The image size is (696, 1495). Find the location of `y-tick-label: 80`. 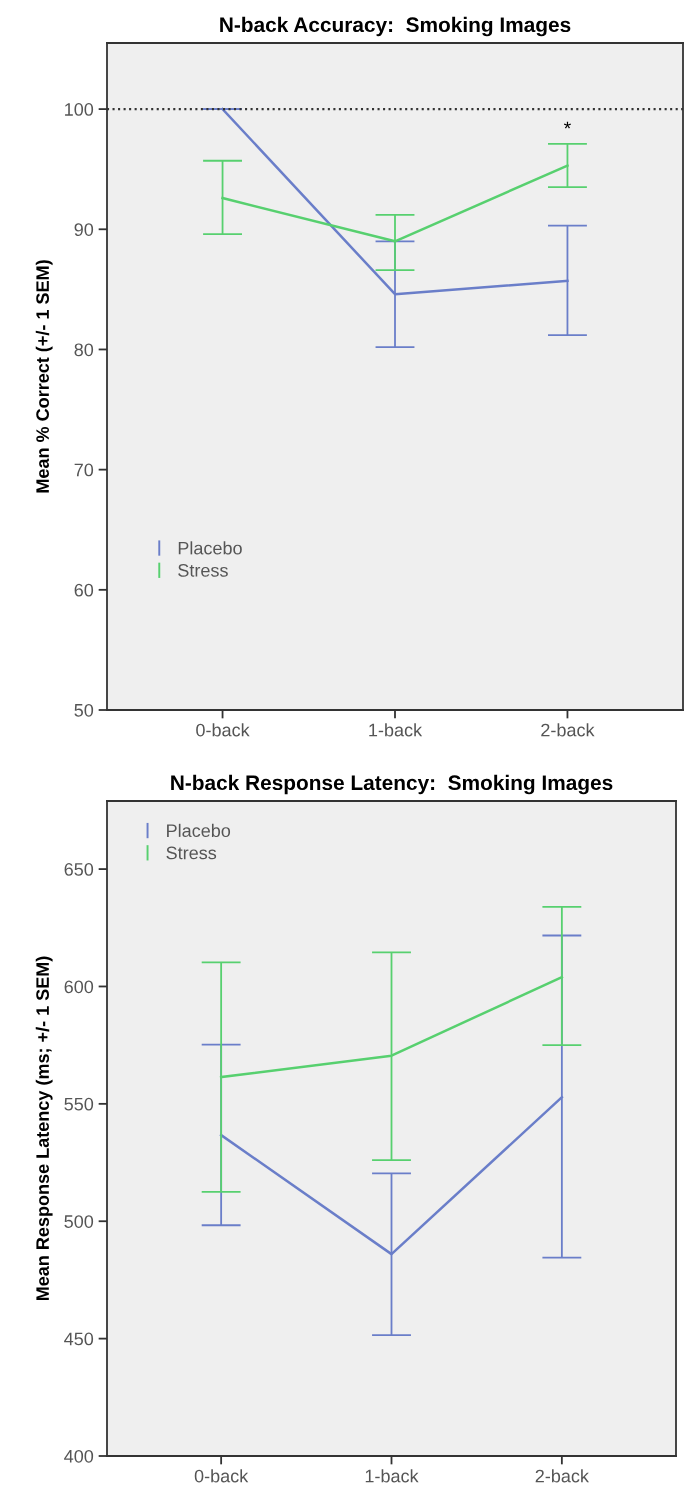

y-tick-label: 80 is located at coordinates (84, 350).